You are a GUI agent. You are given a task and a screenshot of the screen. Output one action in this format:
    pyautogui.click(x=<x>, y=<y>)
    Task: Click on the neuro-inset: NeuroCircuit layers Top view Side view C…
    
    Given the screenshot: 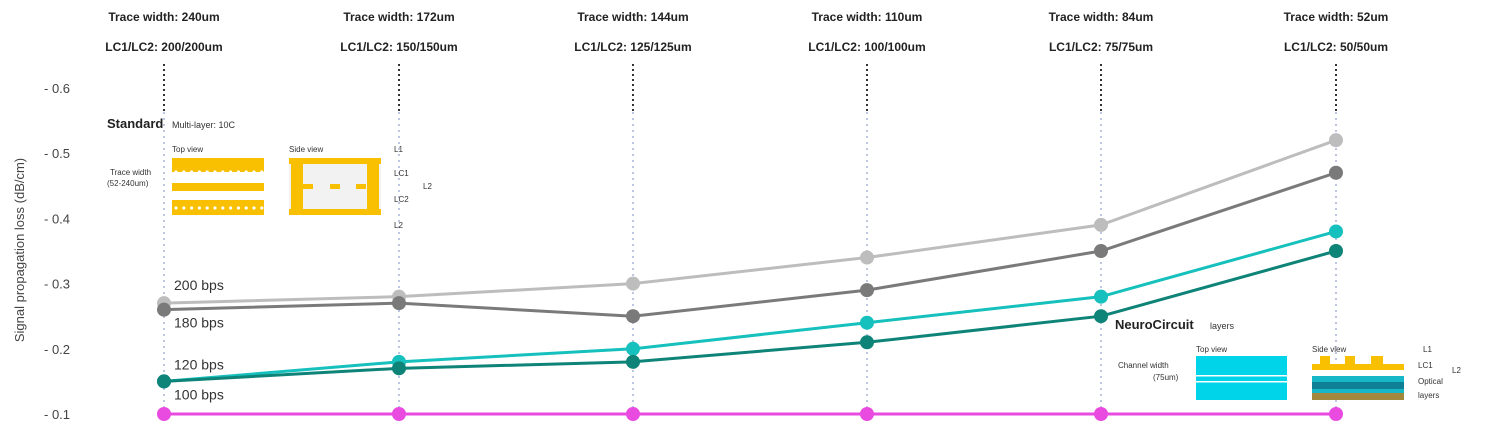 What is the action you would take?
    pyautogui.click(x=1288, y=358)
    